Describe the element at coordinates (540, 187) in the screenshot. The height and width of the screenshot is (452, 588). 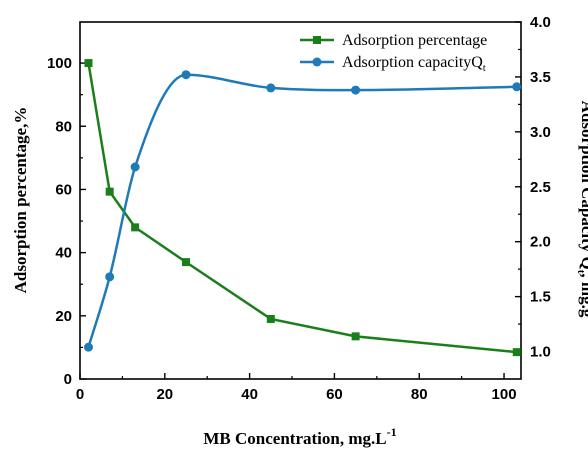
I see `y-right-tick-label: 2.5` at that location.